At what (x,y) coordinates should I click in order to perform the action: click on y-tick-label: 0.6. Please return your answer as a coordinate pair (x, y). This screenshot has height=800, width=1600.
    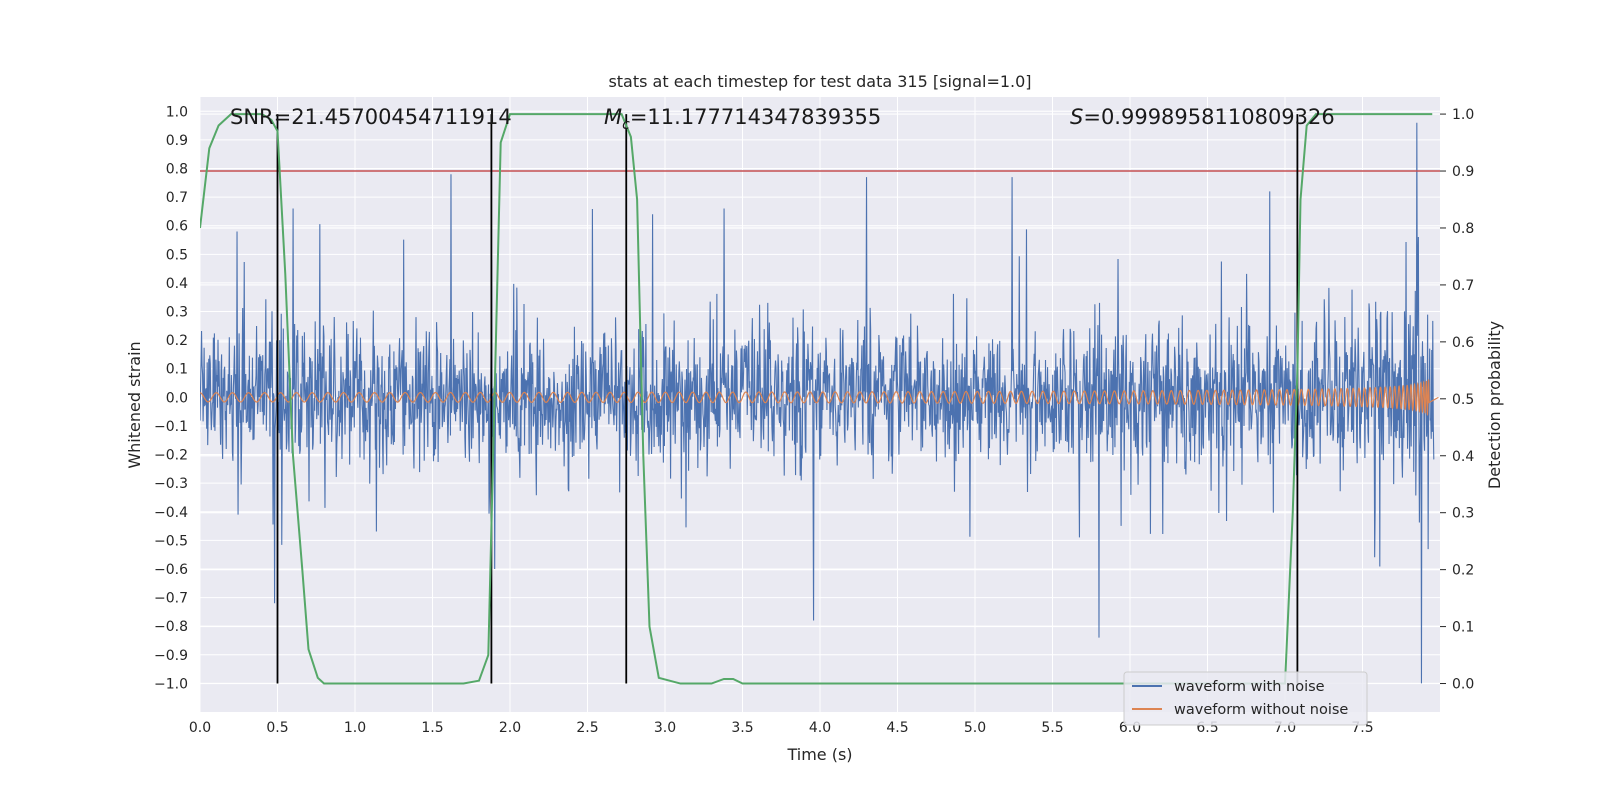
    Looking at the image, I should click on (177, 227).